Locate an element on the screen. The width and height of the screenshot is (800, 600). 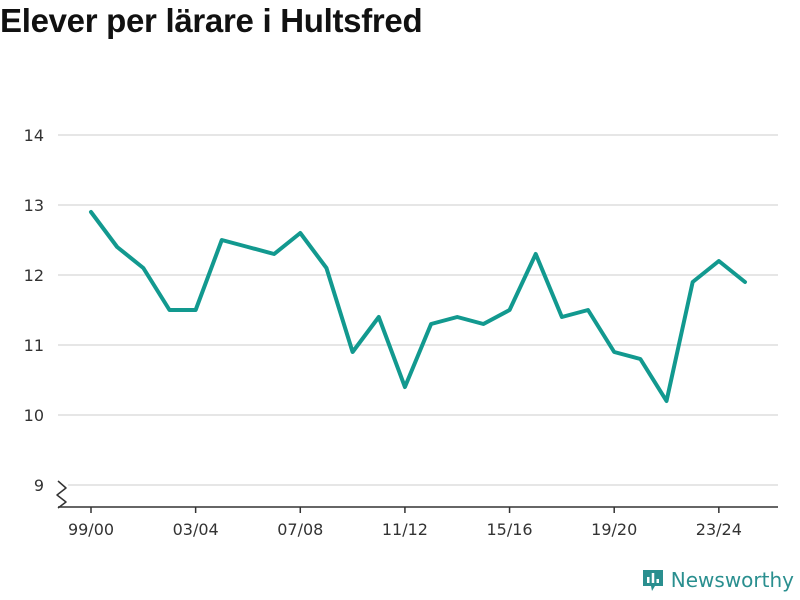
x-tick-label: 15/16 is located at coordinates (510, 529).